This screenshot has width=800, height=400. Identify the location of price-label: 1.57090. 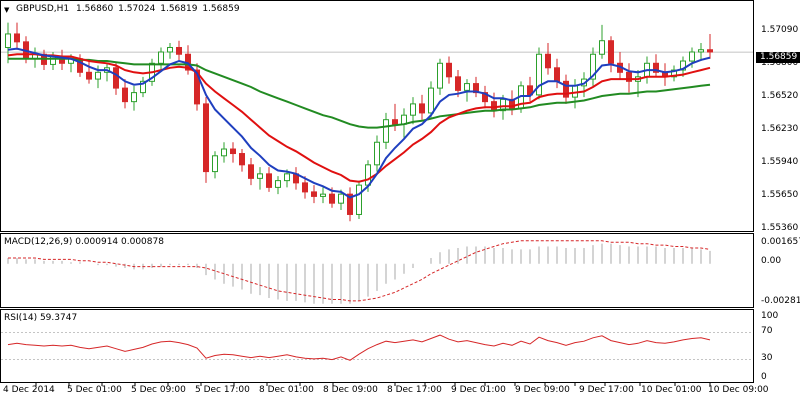
(780, 30).